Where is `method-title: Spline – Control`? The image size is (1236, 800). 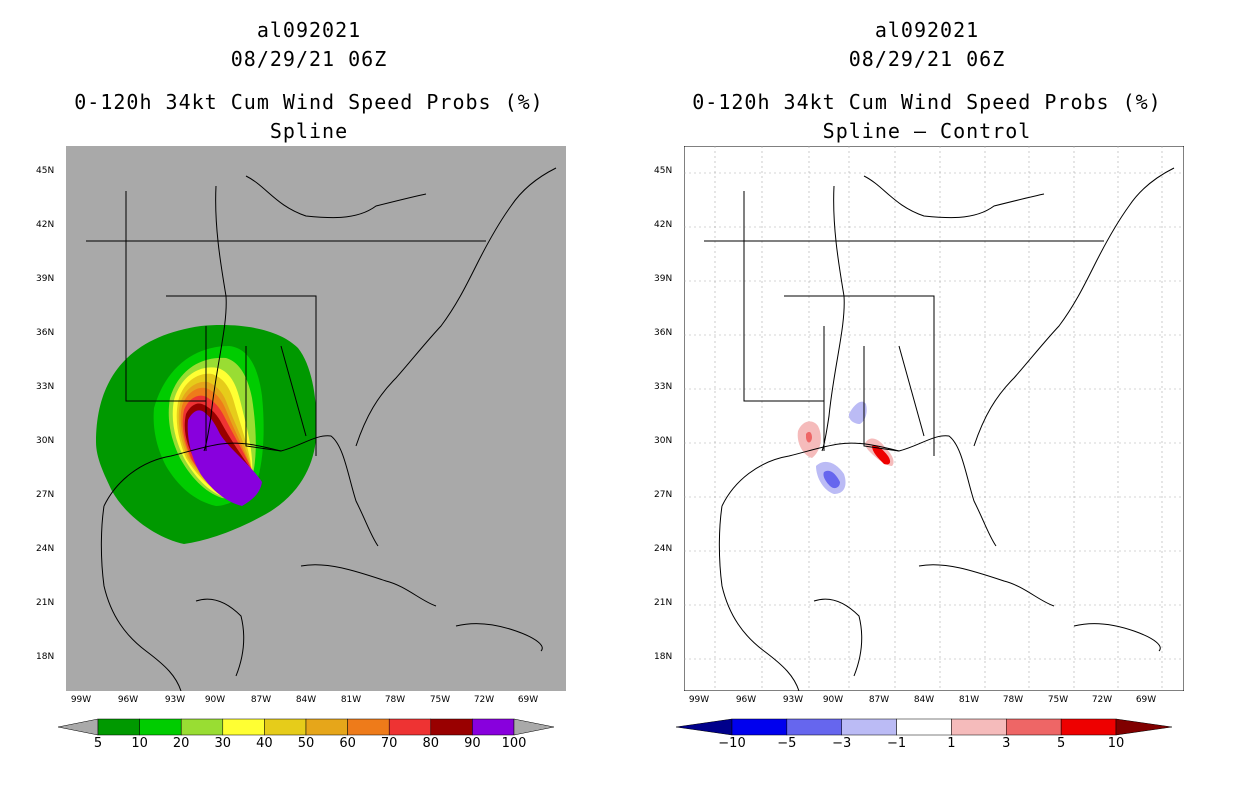
method-title: Spline – Control is located at coordinates (927, 131).